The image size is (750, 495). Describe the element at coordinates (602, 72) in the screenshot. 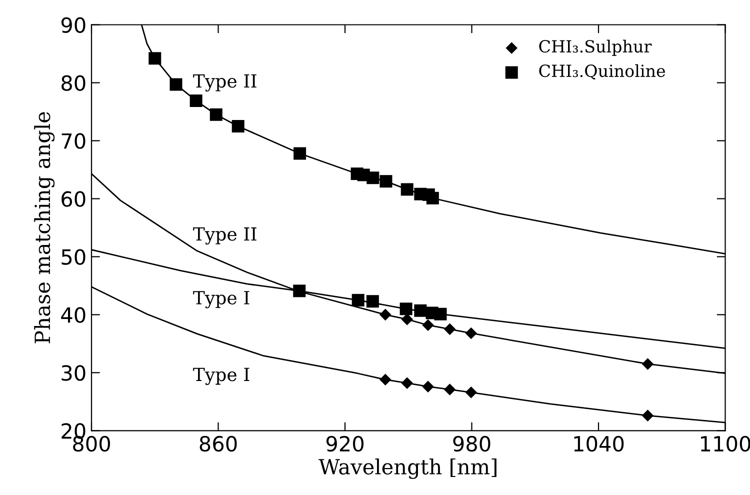

I see `legend-label: CHI₃.Quinoline` at that location.